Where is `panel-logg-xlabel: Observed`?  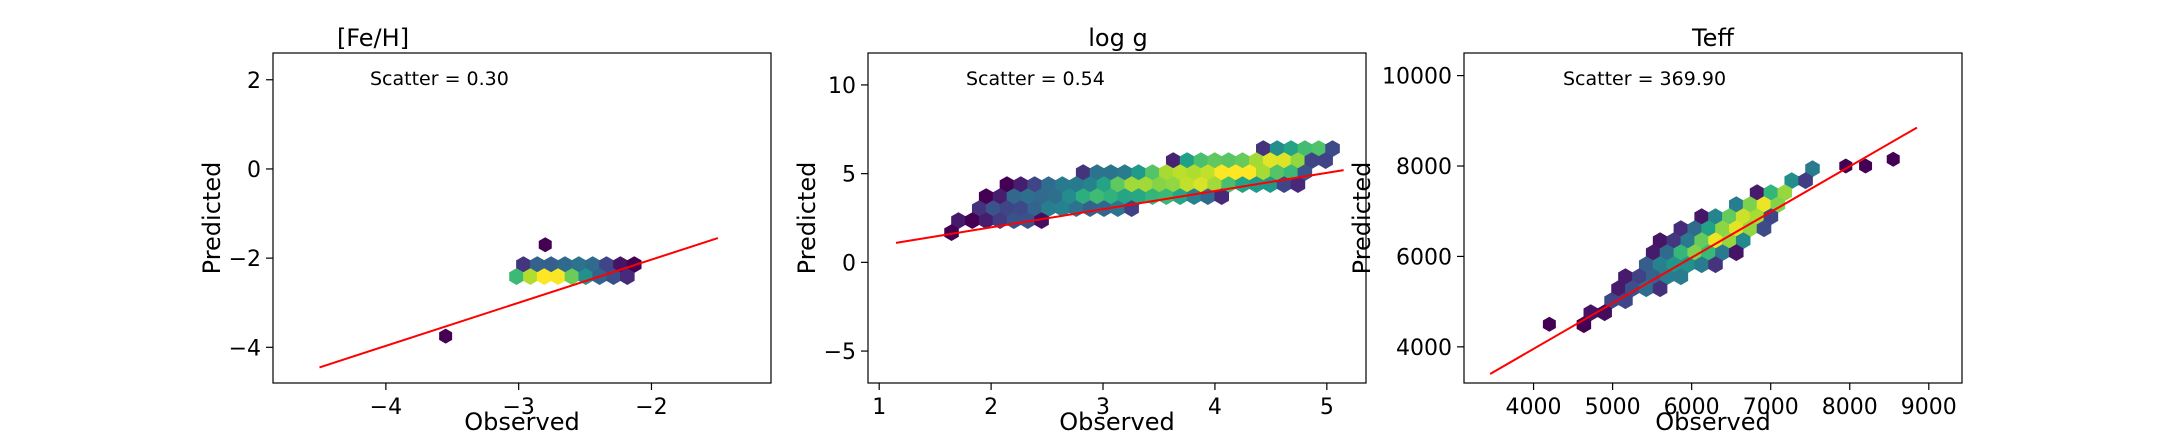
panel-logg-xlabel: Observed is located at coordinates (1116, 420).